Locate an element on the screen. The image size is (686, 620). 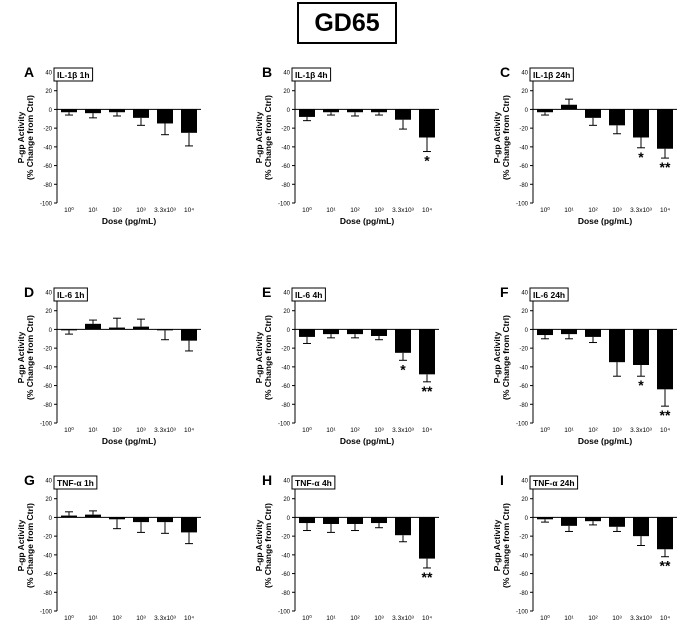
panel-letter: H is located at coordinates (267, 480).